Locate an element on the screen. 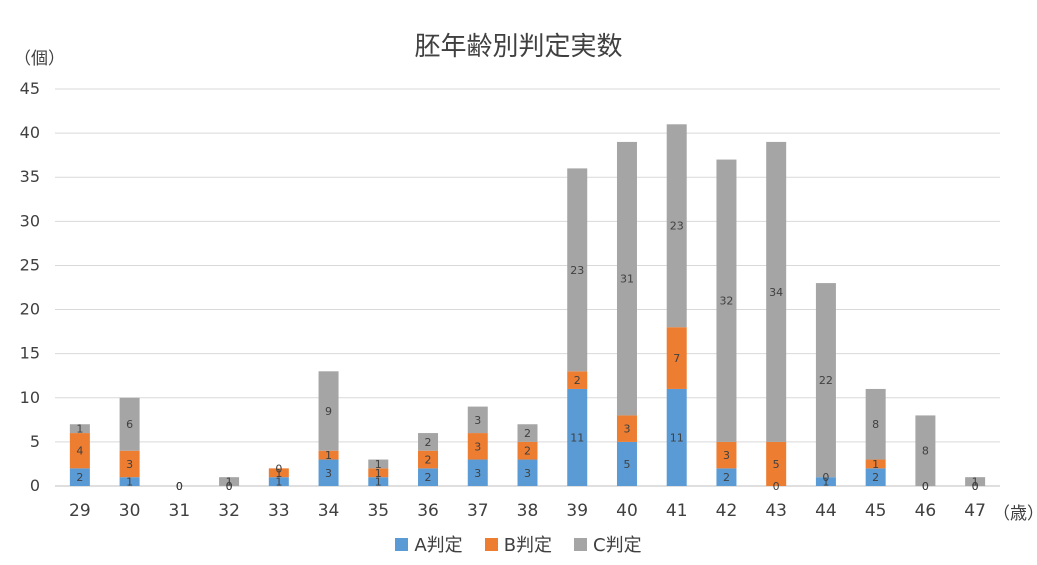 The height and width of the screenshot is (565, 1037). data-label: 22 is located at coordinates (826, 380).